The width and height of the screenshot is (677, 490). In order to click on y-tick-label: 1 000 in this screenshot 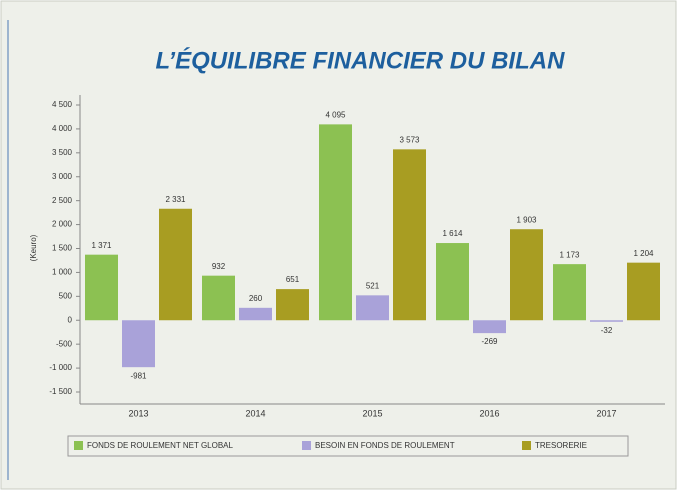, I will do `click(62, 272)`.